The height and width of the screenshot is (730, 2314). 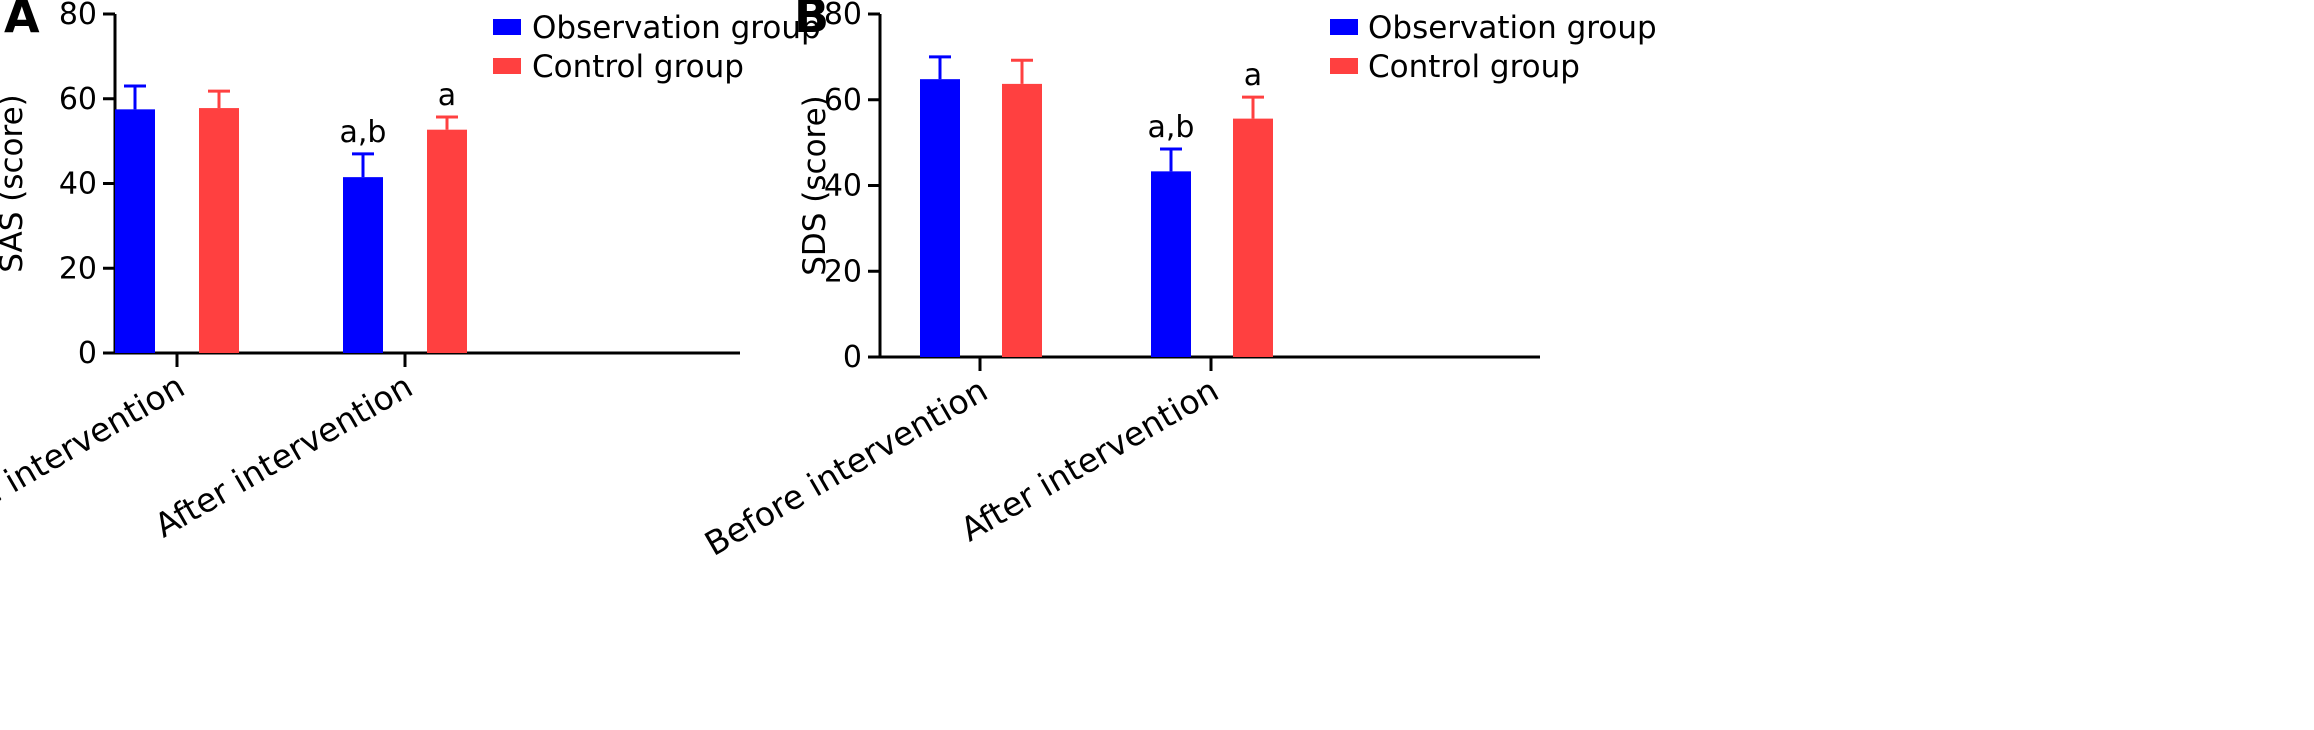 What do you see at coordinates (22, 21) in the screenshot?
I see `panel-label: A` at bounding box center [22, 21].